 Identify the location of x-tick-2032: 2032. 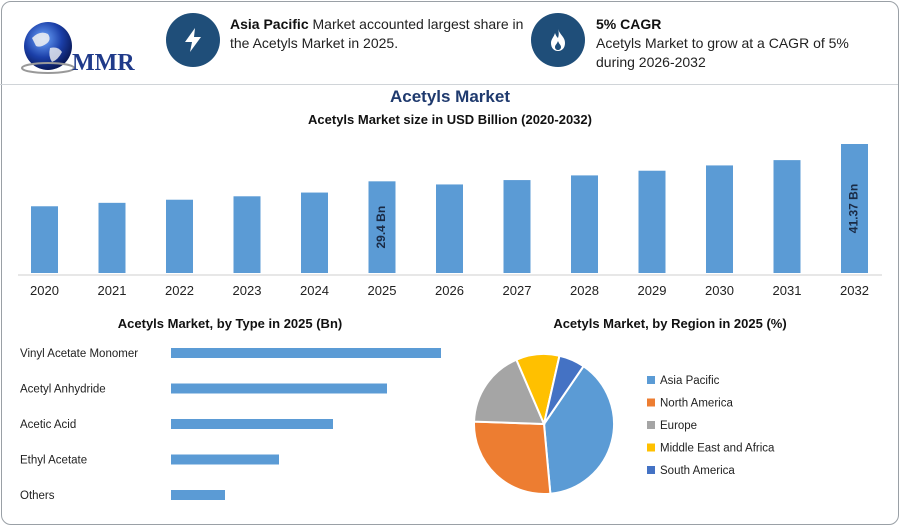
(854, 290).